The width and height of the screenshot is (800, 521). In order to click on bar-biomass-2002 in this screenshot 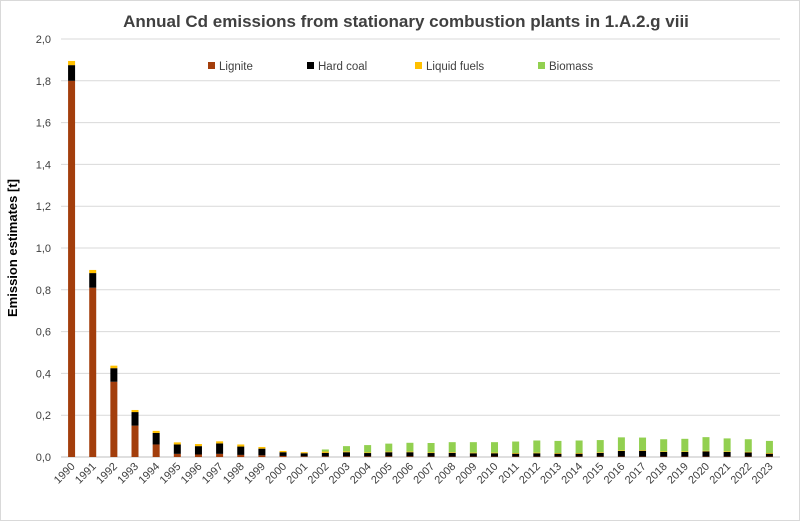, I will do `click(325, 450)`.